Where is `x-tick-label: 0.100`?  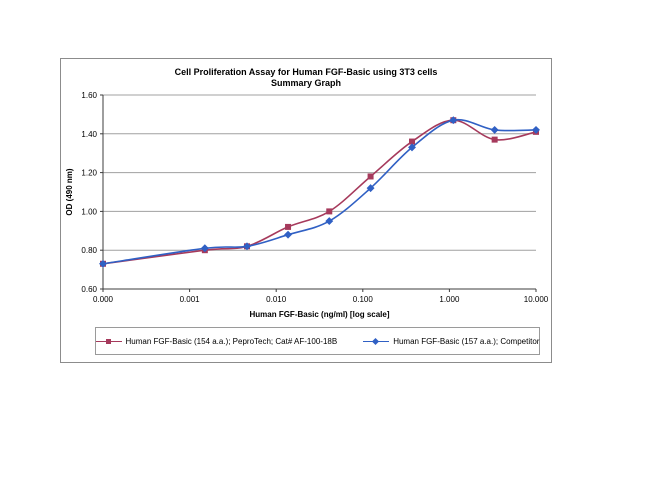 x-tick-label: 0.100 is located at coordinates (363, 299).